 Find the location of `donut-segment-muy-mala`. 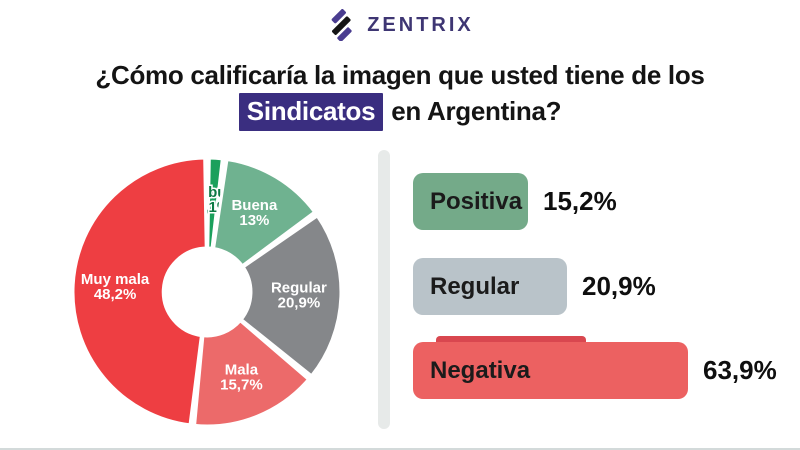

donut-segment-muy-mala is located at coordinates (139, 291).